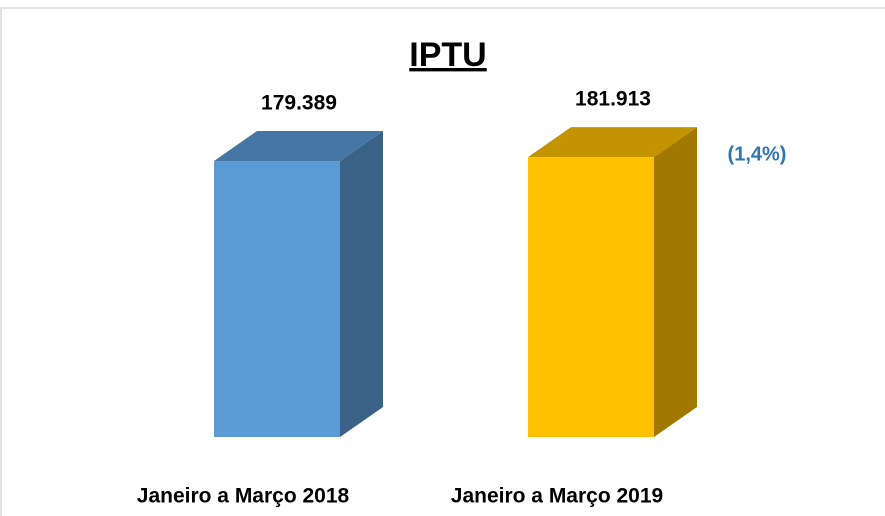 This screenshot has height=516, width=885. Describe the element at coordinates (243, 496) in the screenshot. I see `x-tick-label: Janeiro a Março 2018` at that location.